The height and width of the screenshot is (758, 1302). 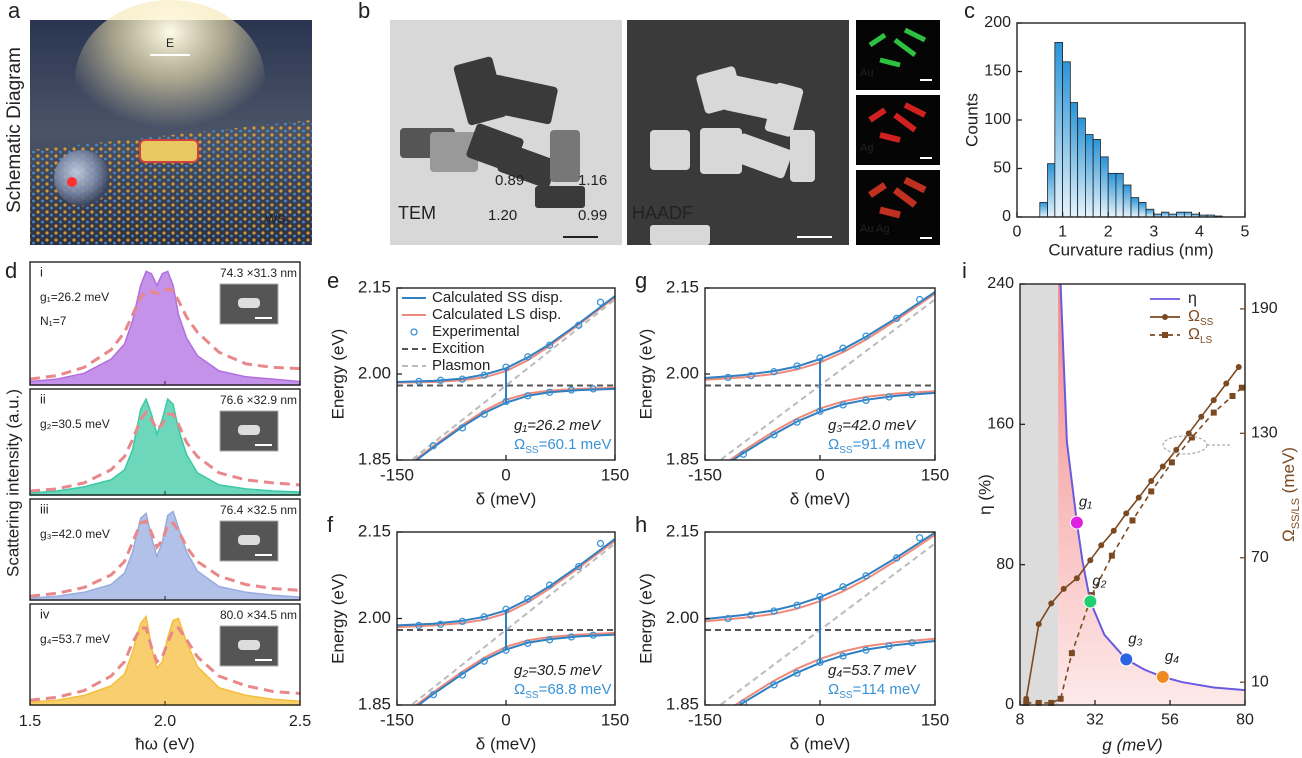 I want to click on overlay-particles, so click(x=897, y=197).